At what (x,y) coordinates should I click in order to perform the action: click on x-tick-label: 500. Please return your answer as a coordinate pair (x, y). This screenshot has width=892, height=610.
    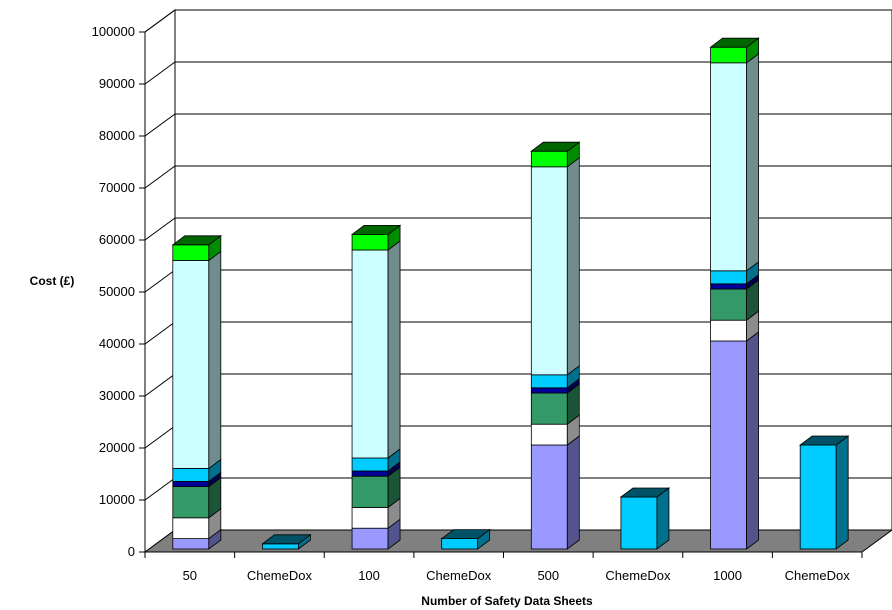
    Looking at the image, I should click on (548, 575).